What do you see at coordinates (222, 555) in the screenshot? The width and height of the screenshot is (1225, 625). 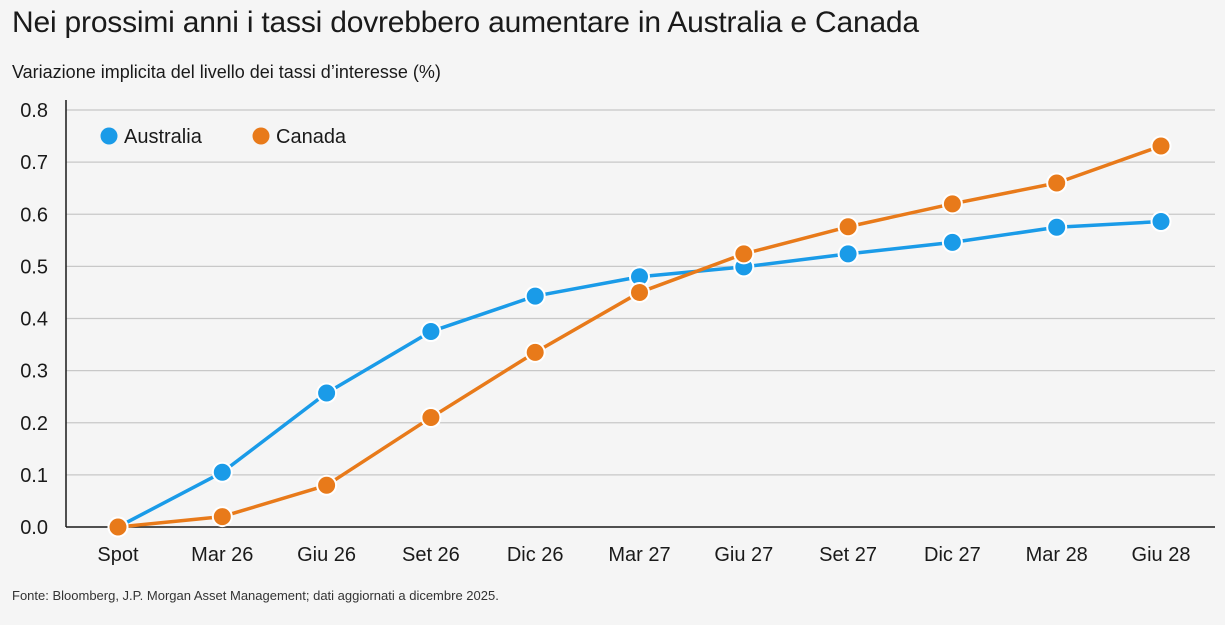 I see `x-tick-label: Mar 26` at bounding box center [222, 555].